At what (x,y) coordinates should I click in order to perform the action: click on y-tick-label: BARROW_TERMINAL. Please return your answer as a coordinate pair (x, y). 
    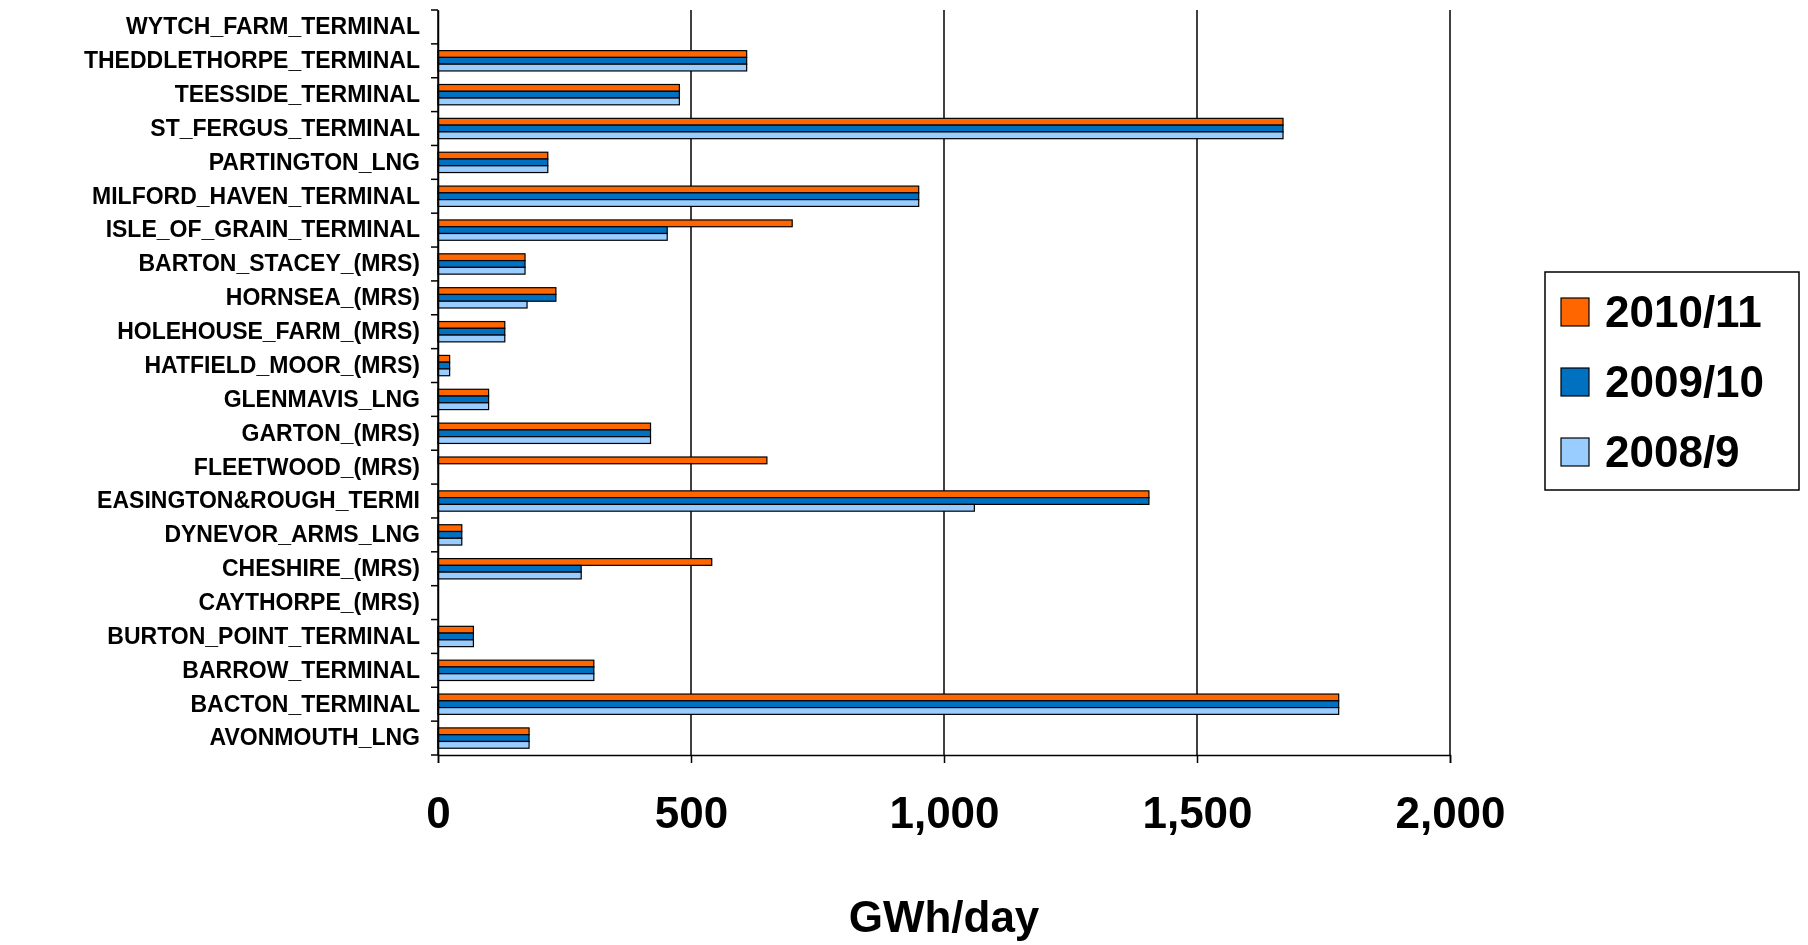
    Looking at the image, I should click on (301, 669).